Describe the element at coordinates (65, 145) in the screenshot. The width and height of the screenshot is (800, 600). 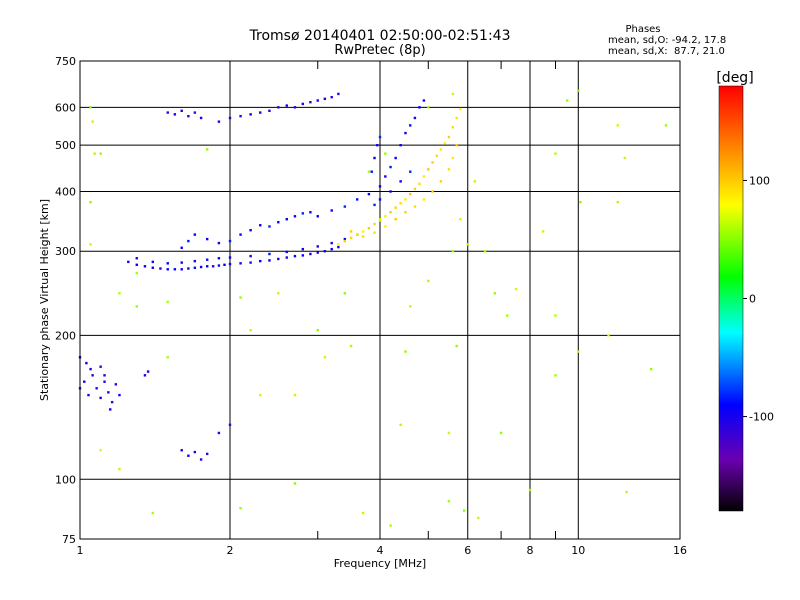
I see `y-tick-label: 500` at that location.